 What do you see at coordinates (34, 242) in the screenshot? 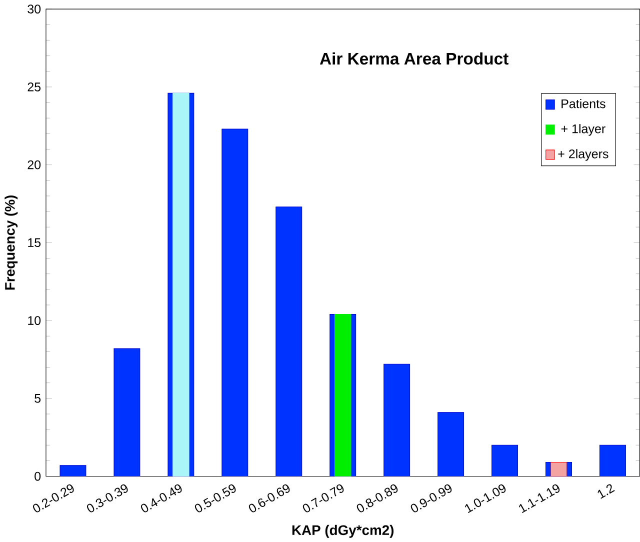
I see `y-tick-label: 15` at bounding box center [34, 242].